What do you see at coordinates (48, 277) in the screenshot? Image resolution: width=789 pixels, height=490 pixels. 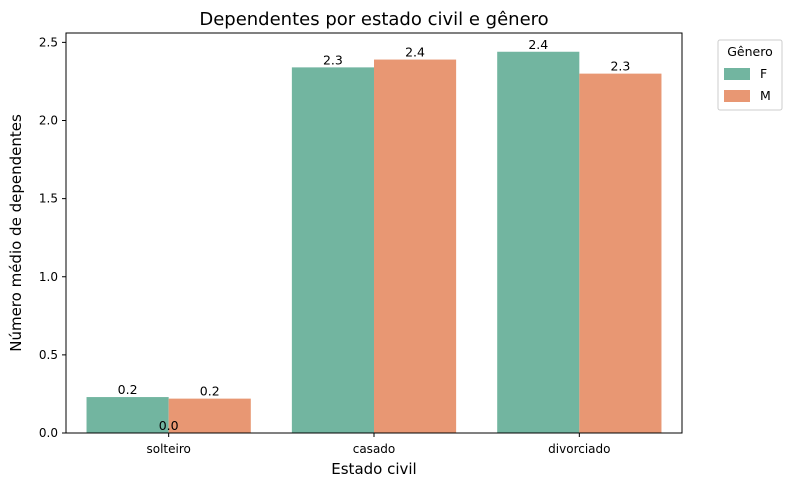 I see `y-tick-label: 1.0` at bounding box center [48, 277].